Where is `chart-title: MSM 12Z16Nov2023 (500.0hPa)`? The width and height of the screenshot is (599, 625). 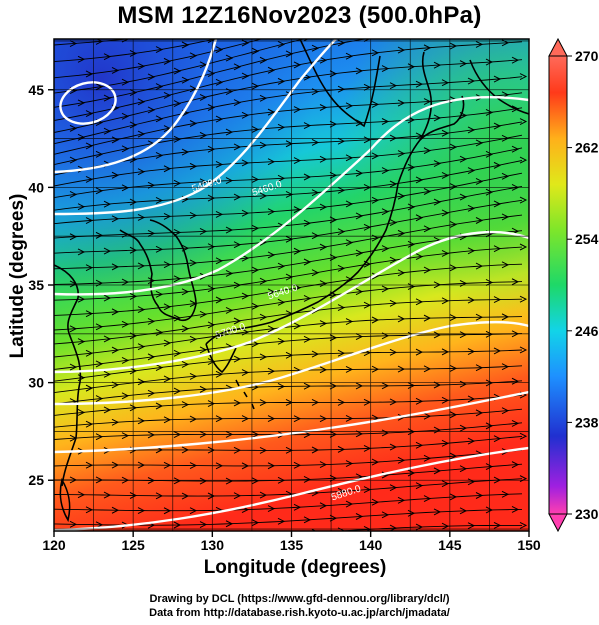
chart-title: MSM 12Z16Nov2023 (500.0hPa) is located at coordinates (299, 15).